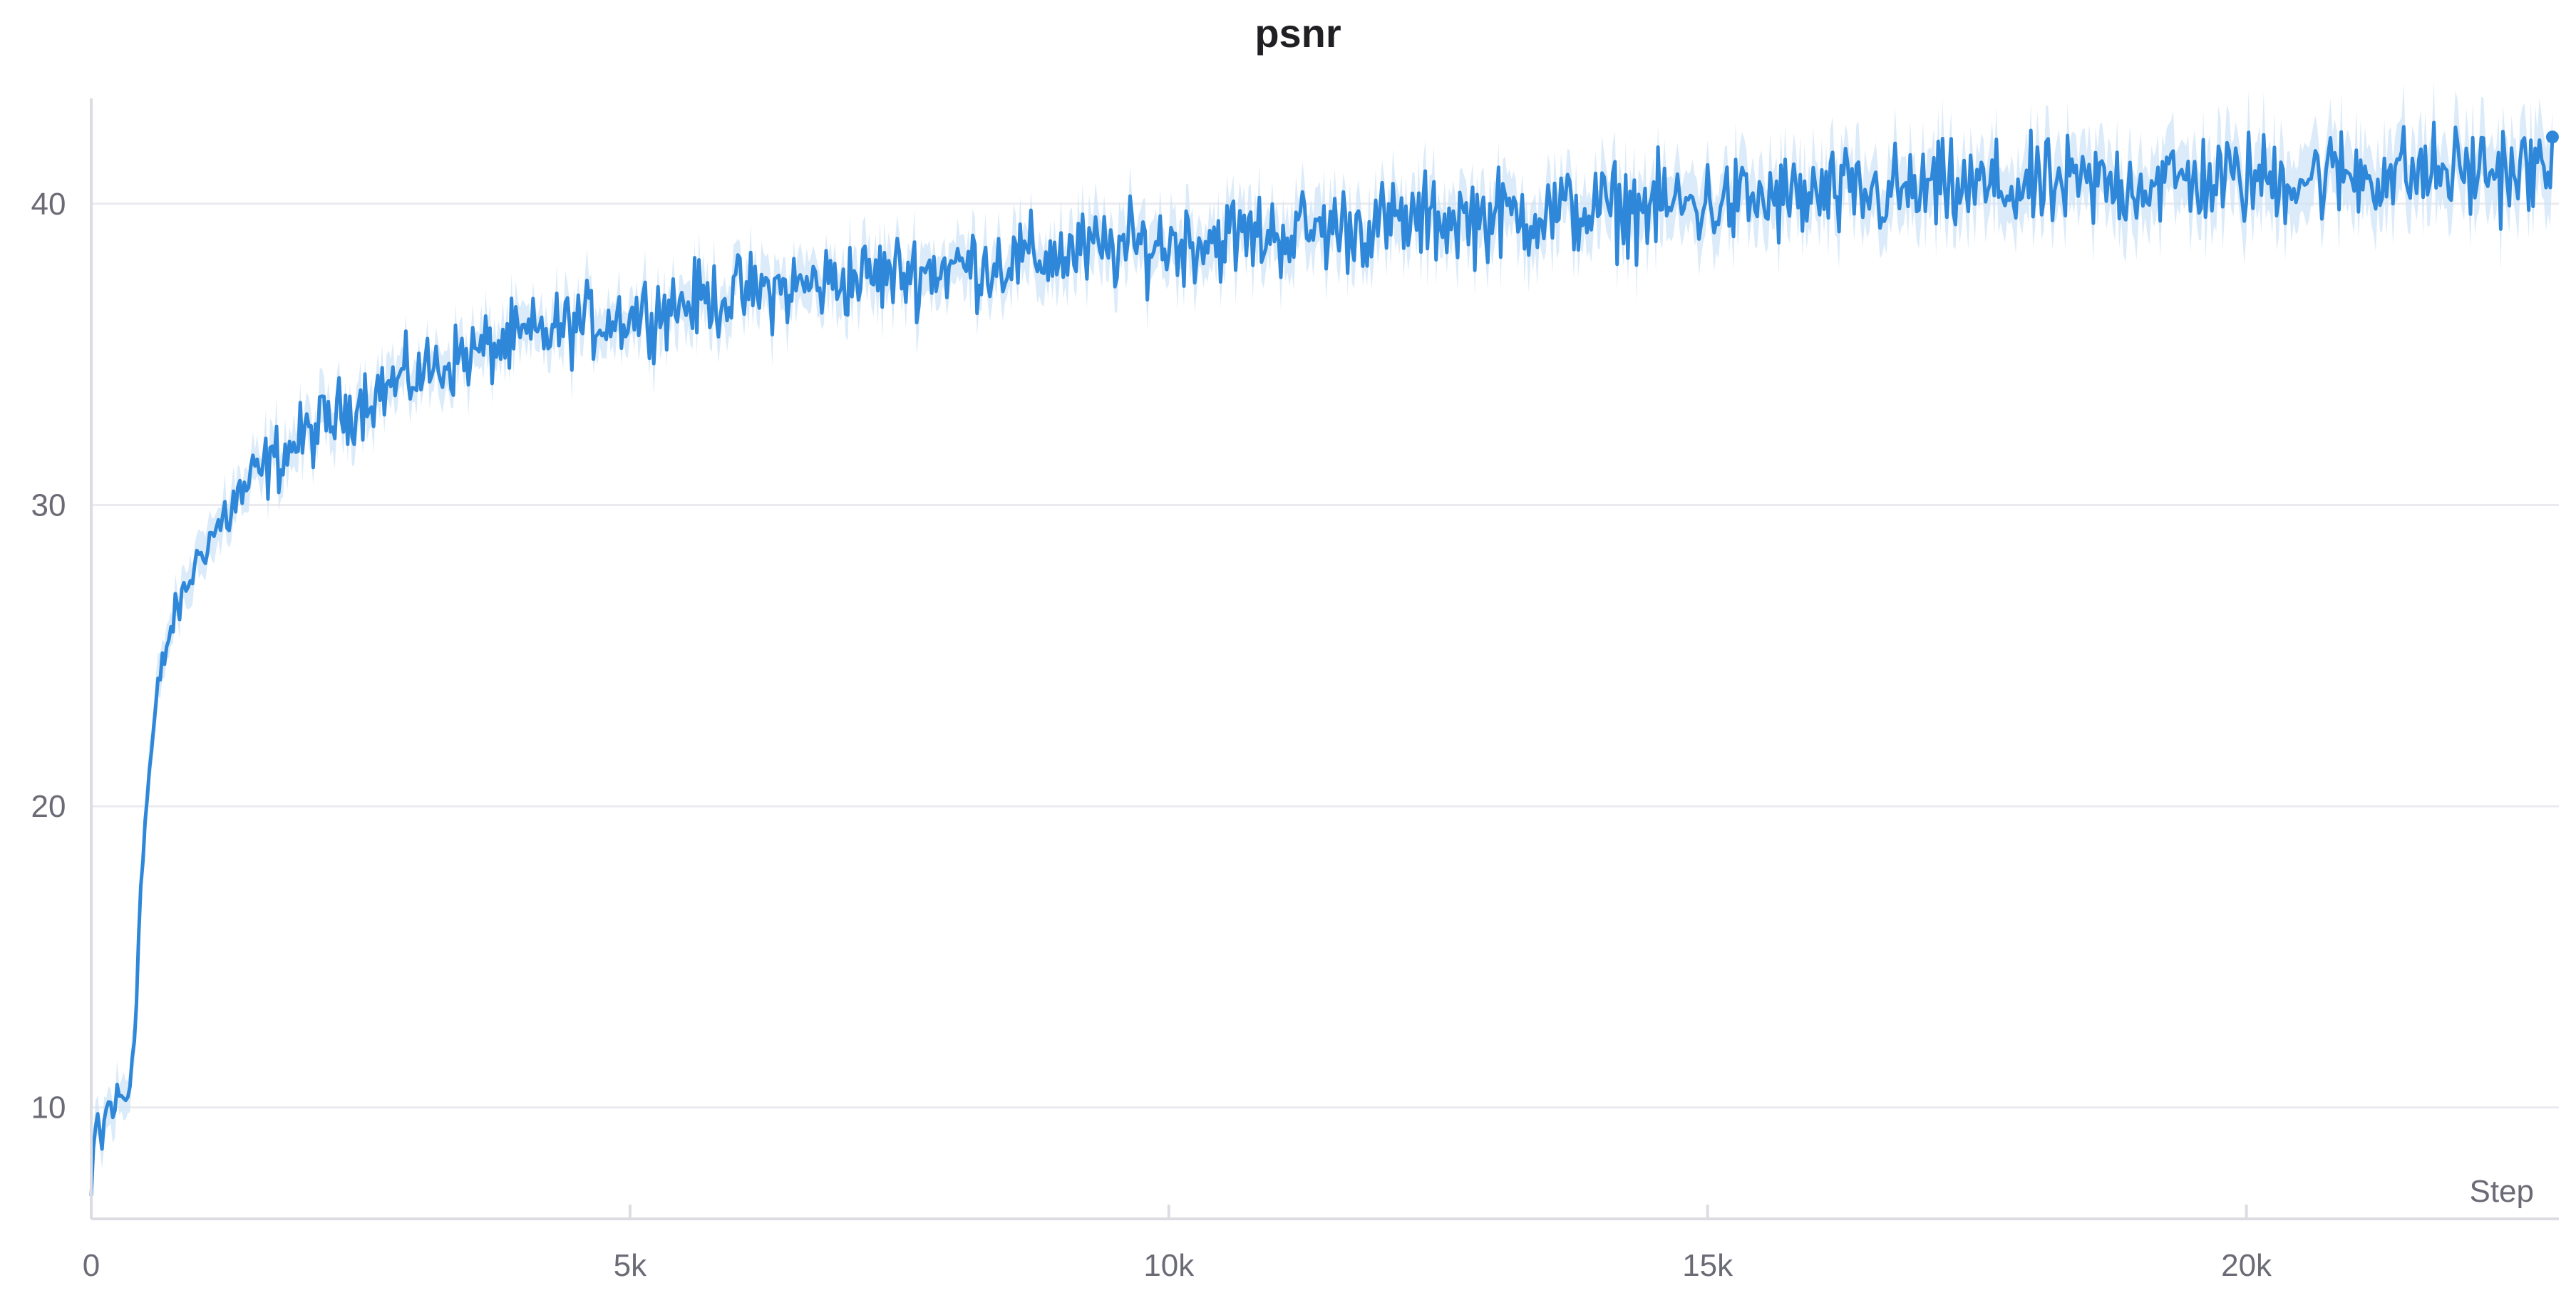 The image size is (2576, 1293). What do you see at coordinates (48, 1108) in the screenshot?
I see `y-tick-label: 10` at bounding box center [48, 1108].